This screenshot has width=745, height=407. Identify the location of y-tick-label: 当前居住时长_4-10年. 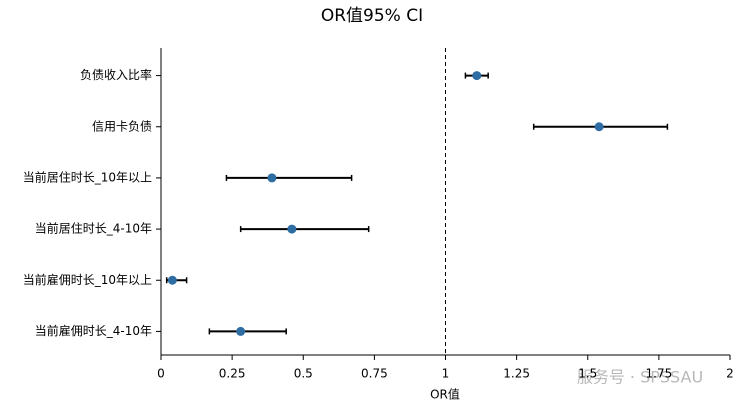
(93, 228).